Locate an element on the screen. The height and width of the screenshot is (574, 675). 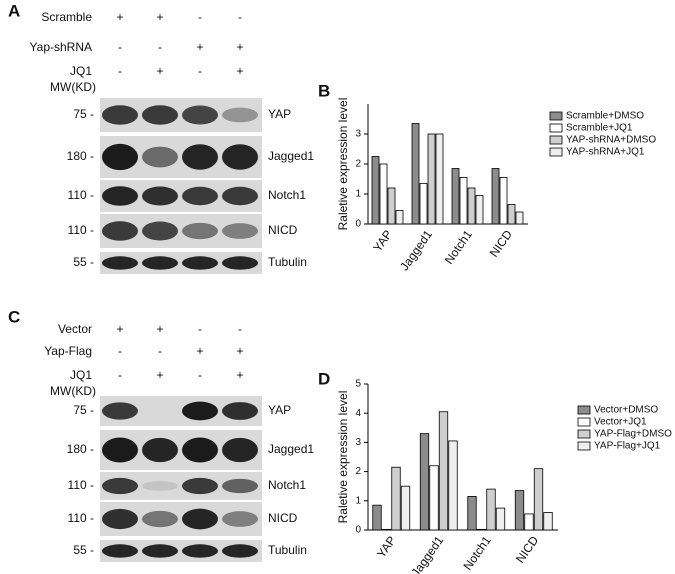
condition-label: Yap-Flag is located at coordinates (68, 351).